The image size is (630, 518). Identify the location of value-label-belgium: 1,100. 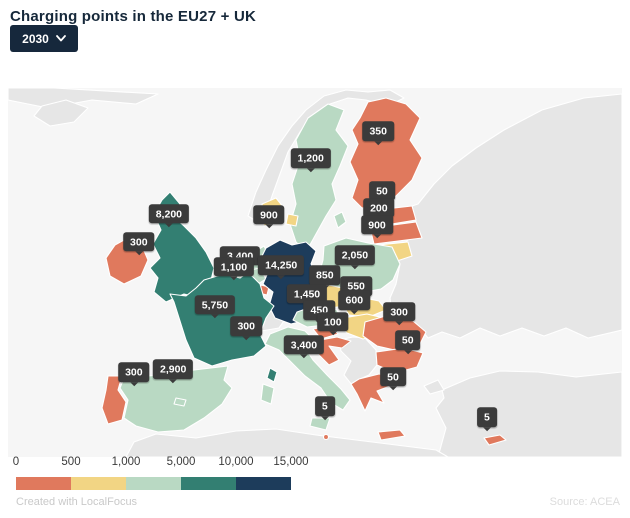
(234, 268).